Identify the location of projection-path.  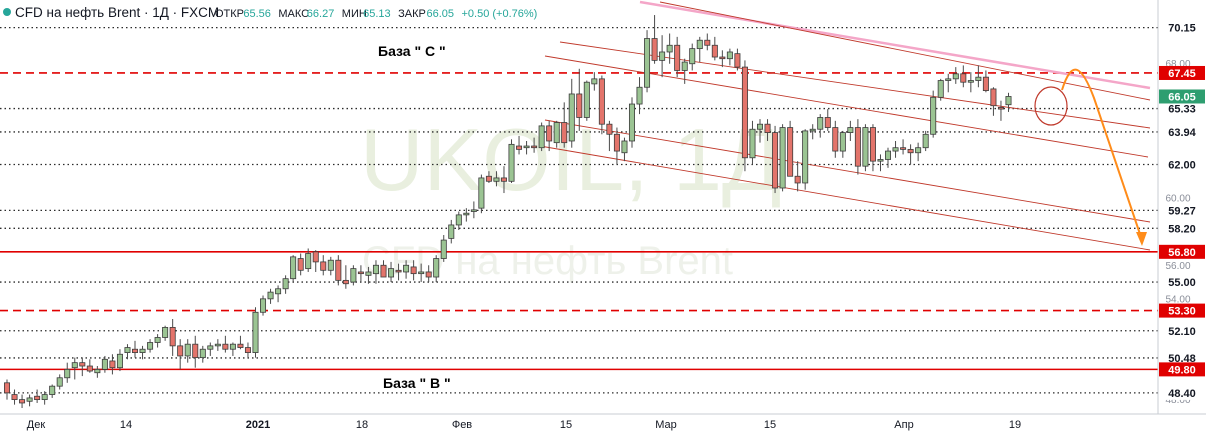
(1102, 154).